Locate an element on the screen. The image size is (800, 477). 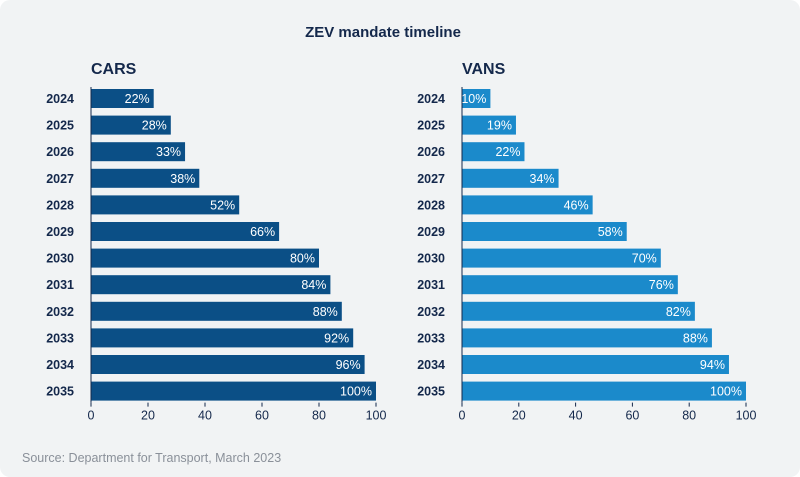
bar-value-label: 94% is located at coordinates (712, 365).